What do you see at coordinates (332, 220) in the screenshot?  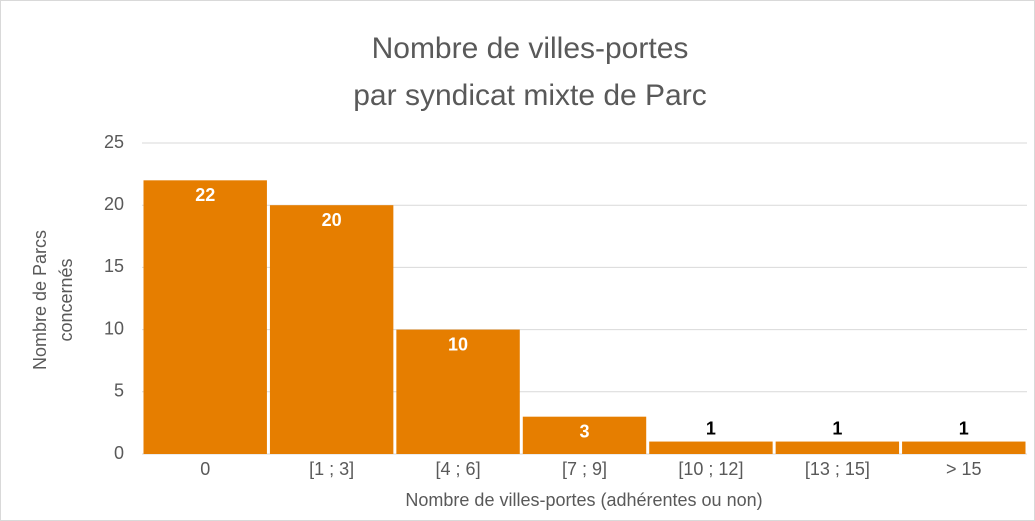 I see `data-label: 20` at bounding box center [332, 220].